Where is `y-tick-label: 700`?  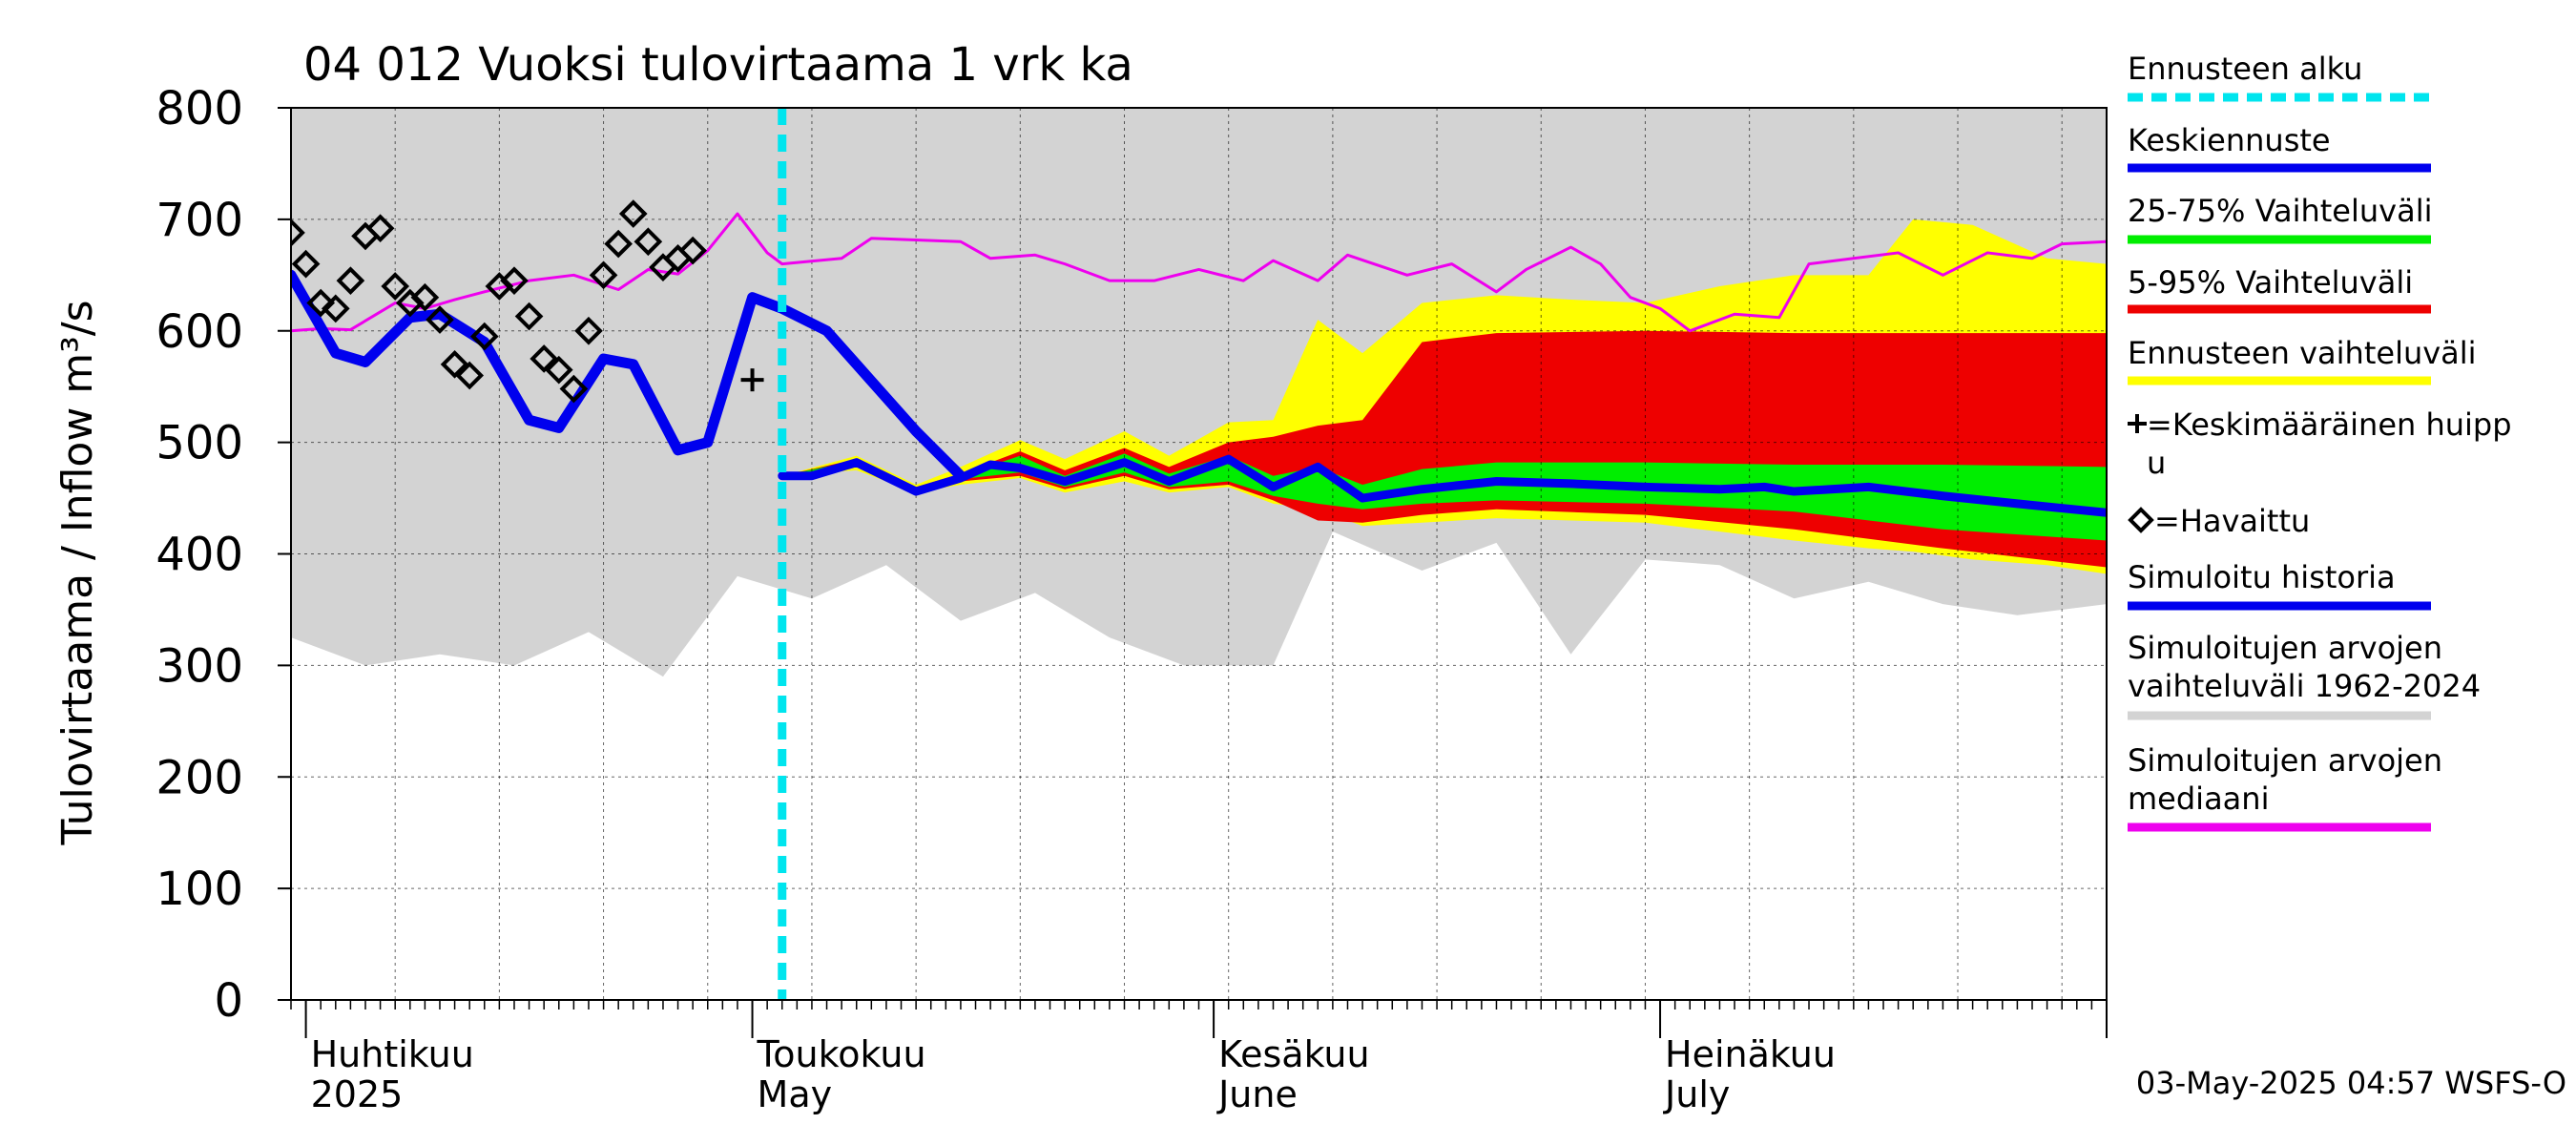 y-tick-label: 700 is located at coordinates (199, 220).